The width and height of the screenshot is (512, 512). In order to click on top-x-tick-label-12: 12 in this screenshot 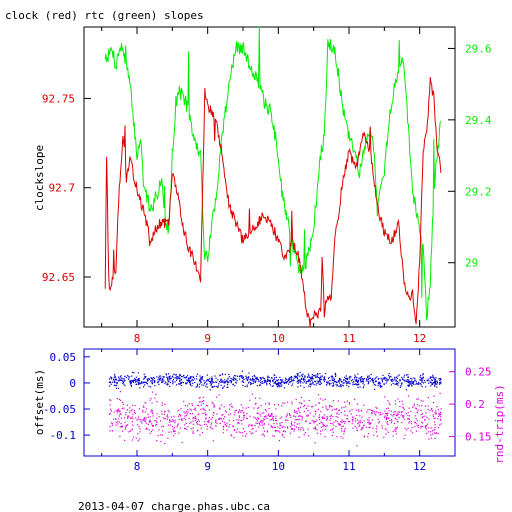, I will do `click(419, 338)`.